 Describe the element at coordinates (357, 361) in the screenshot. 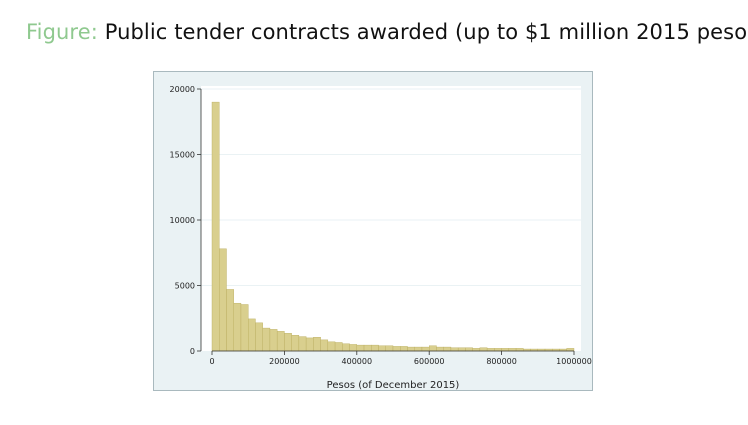

I see `x-tick-label: 400000` at that location.